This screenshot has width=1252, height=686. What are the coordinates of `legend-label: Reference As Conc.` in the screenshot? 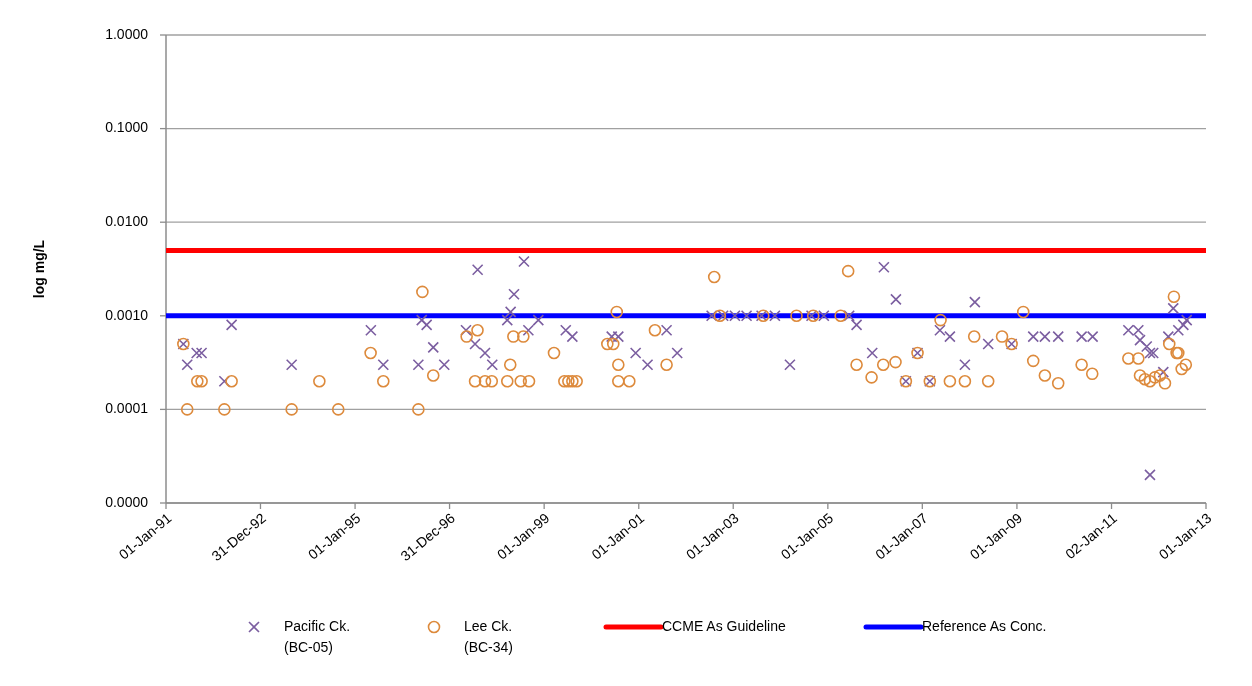 It's located at (984, 625).